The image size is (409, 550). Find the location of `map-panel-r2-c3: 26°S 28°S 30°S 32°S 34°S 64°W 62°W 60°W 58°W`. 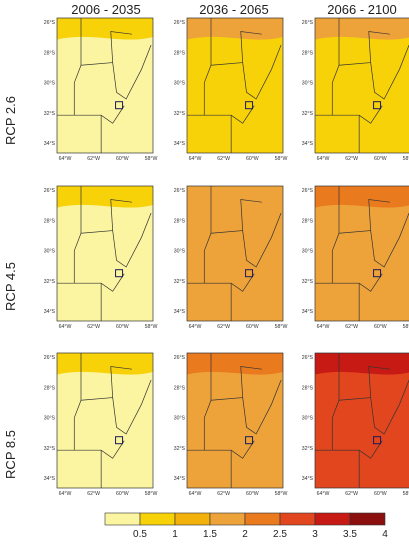

map-panel-r2-c3: 26°S 28°S 30°S 32°S 34°S 64°W 62°W 60°W 58°W is located at coordinates (353, 268).